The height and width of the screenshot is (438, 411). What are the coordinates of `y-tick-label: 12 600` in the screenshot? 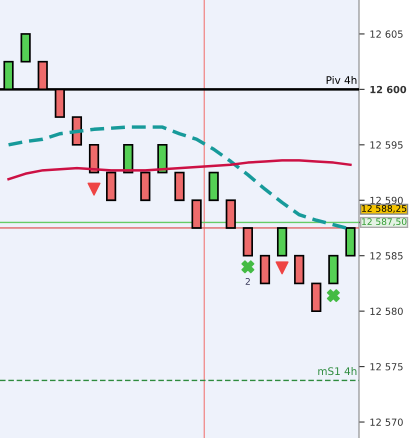 It's located at (388, 90).